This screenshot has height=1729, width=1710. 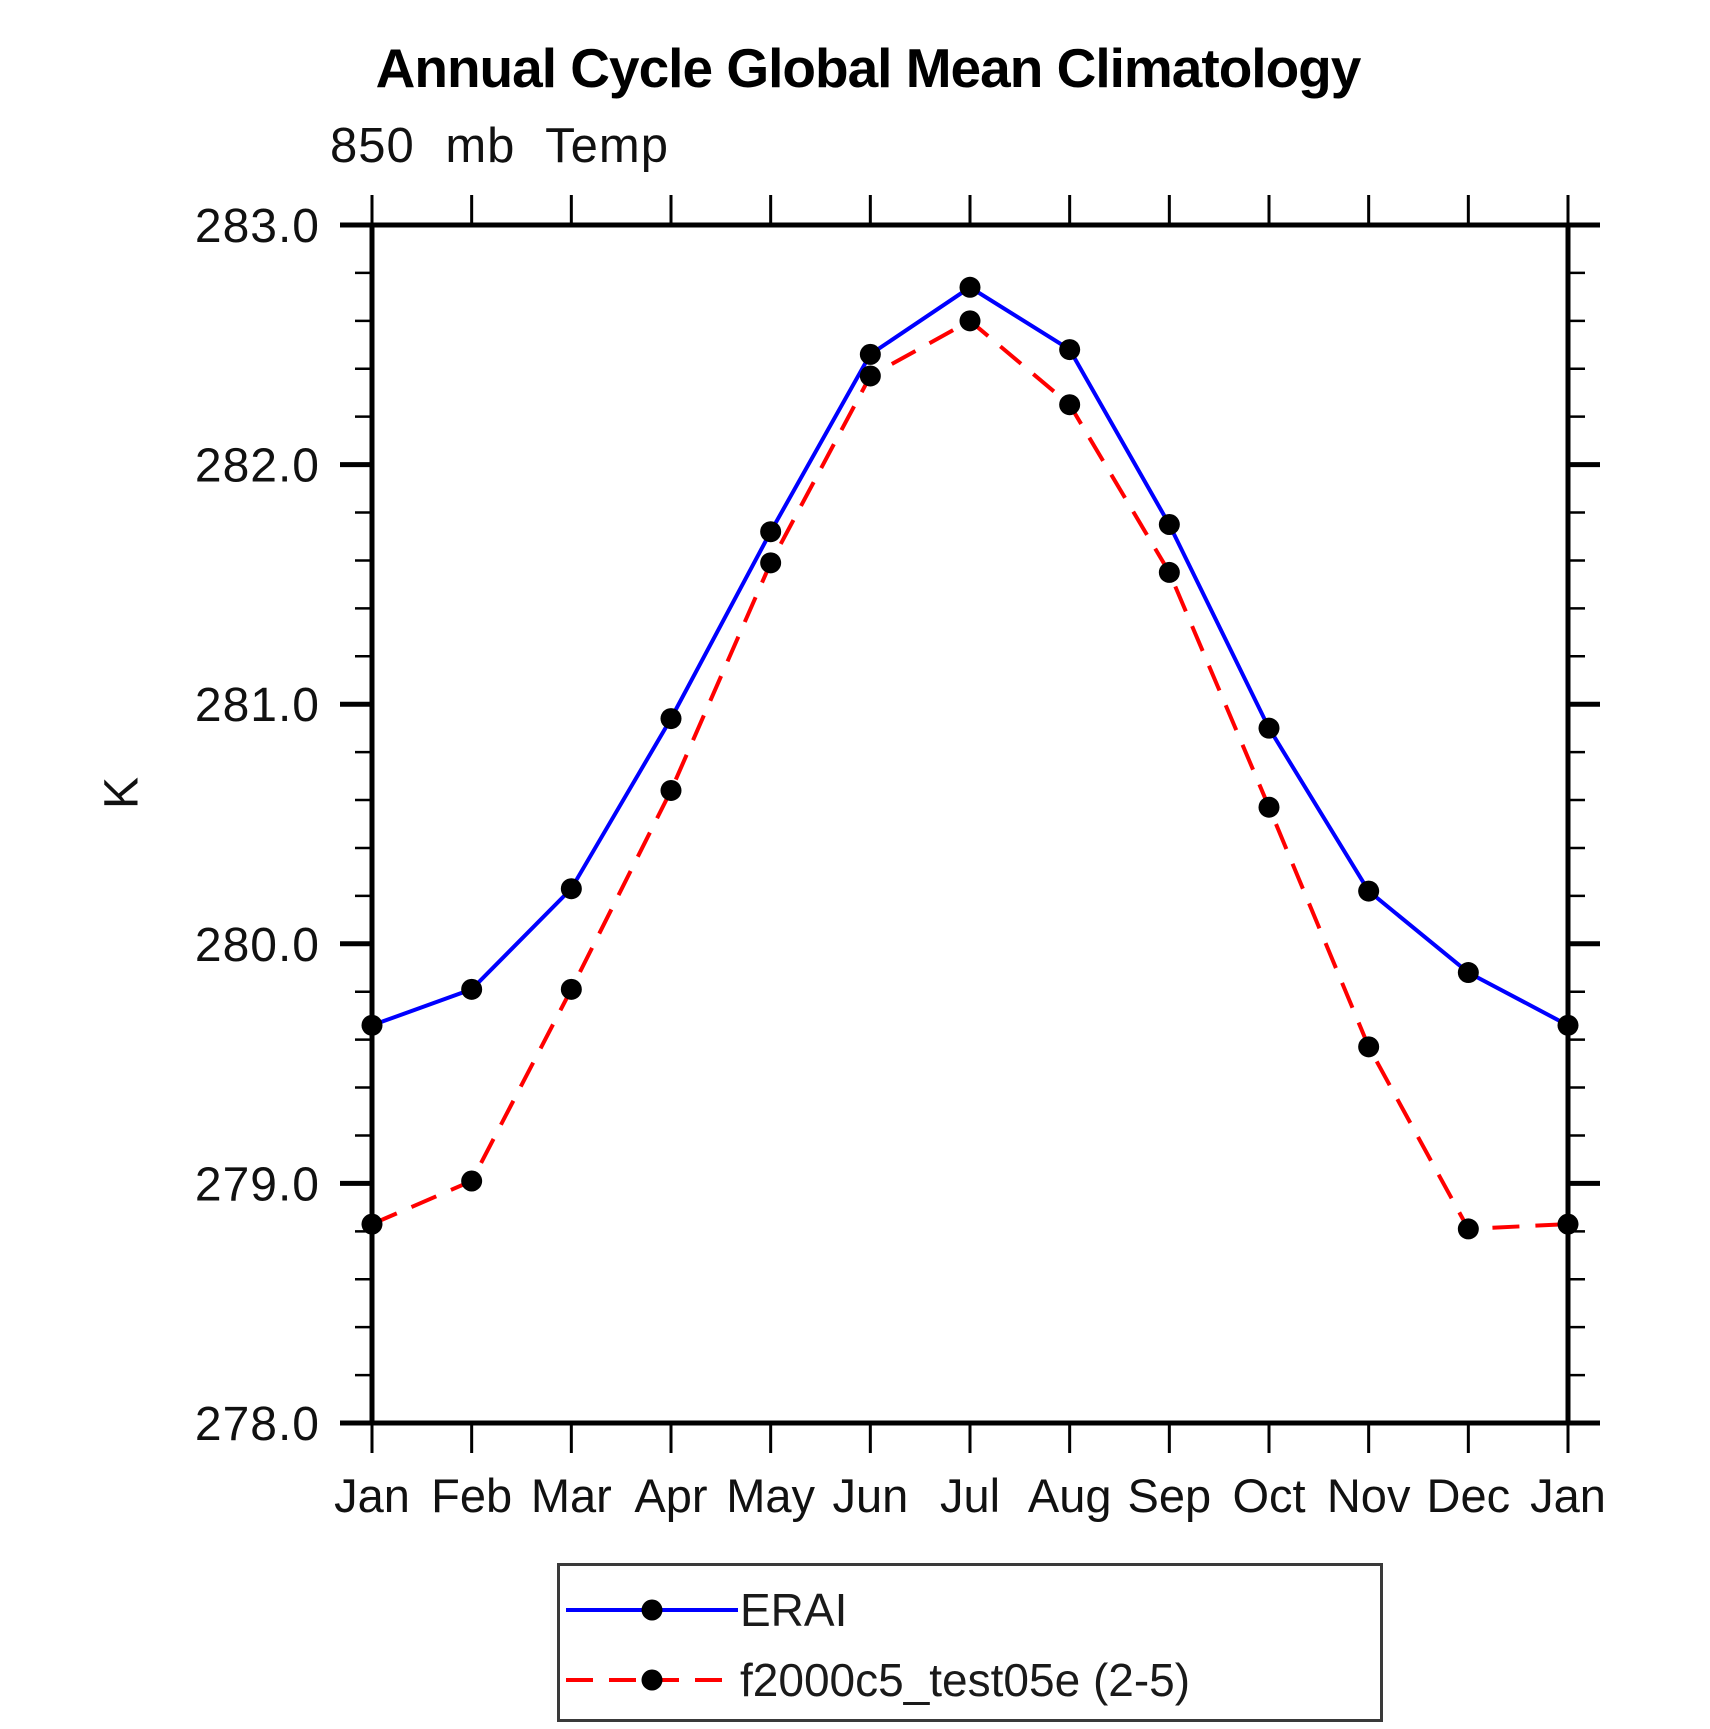 What do you see at coordinates (257, 1184) in the screenshot?
I see `y-axis-tick-label: 279.0` at bounding box center [257, 1184].